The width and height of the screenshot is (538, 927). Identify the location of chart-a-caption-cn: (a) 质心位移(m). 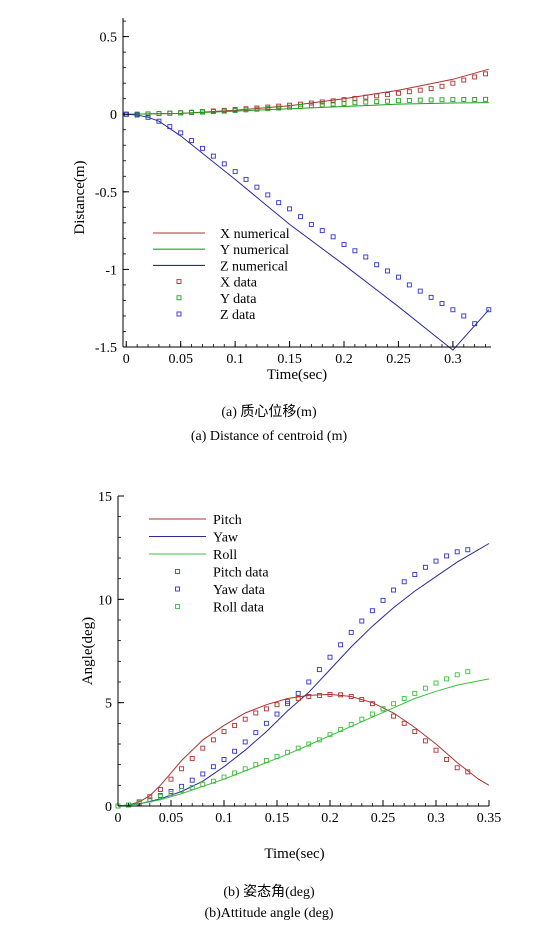
(269, 412).